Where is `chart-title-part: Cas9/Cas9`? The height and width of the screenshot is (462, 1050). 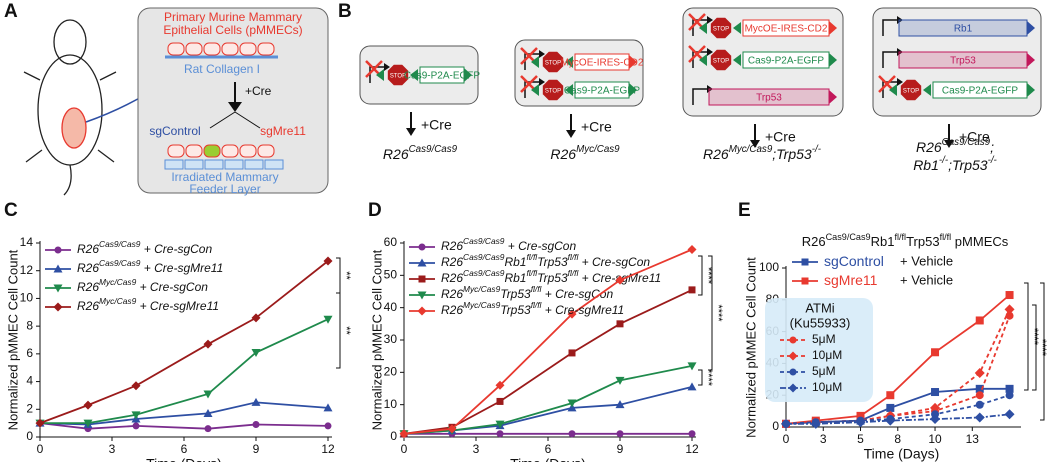 chart-title-part: Cas9/Cas9 is located at coordinates (848, 237).